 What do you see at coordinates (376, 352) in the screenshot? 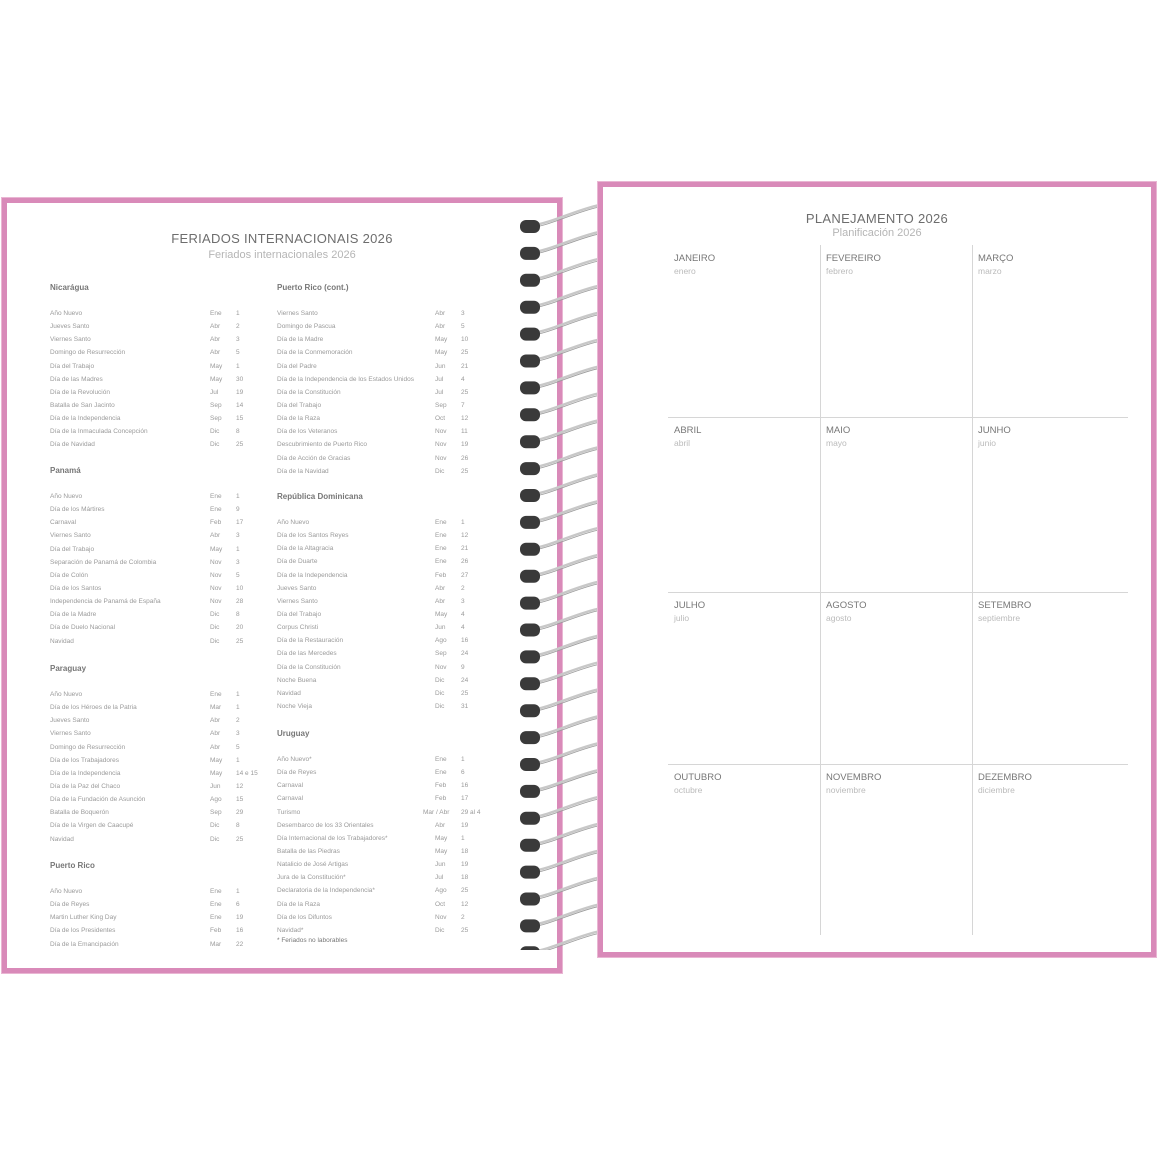
I see `holiday-row: Día de la Conmemoración May 25` at bounding box center [376, 352].